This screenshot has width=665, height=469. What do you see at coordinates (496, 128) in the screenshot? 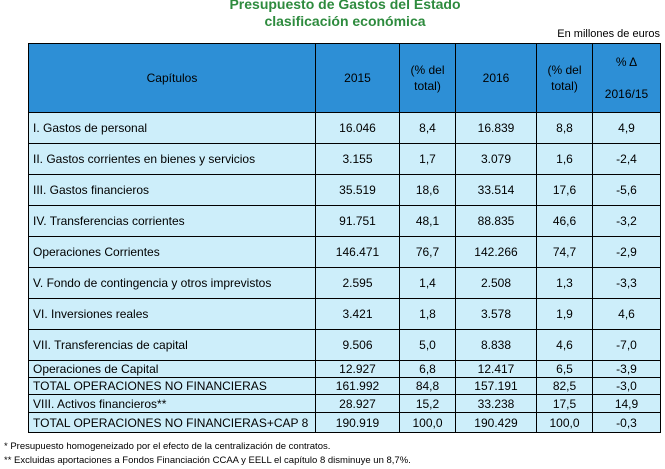
I see `value-2016: 16.839` at bounding box center [496, 128].